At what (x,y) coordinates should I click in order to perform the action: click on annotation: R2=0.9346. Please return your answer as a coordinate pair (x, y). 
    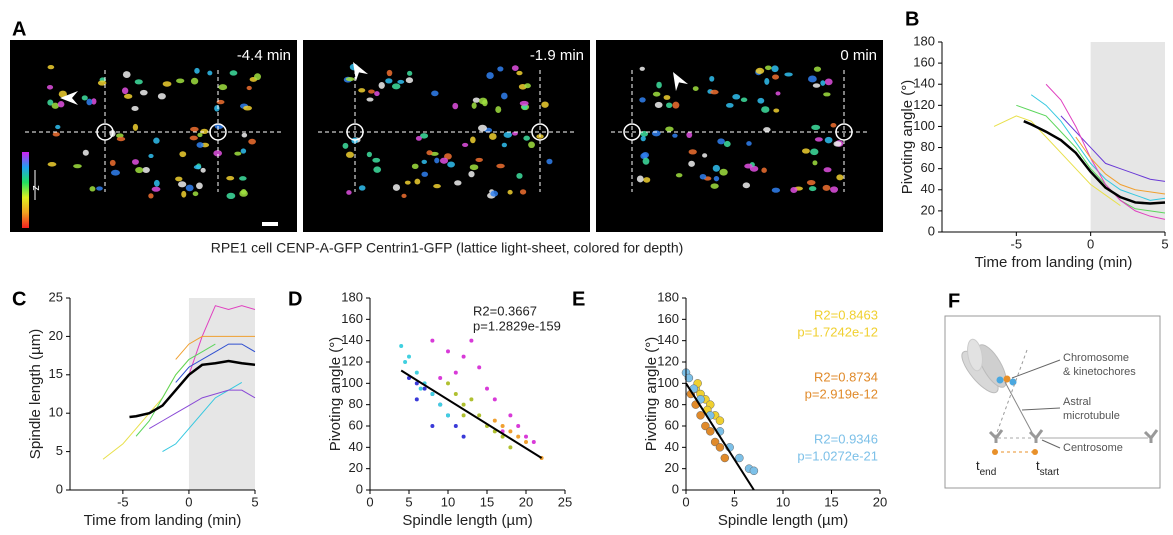
    Looking at the image, I should click on (846, 438).